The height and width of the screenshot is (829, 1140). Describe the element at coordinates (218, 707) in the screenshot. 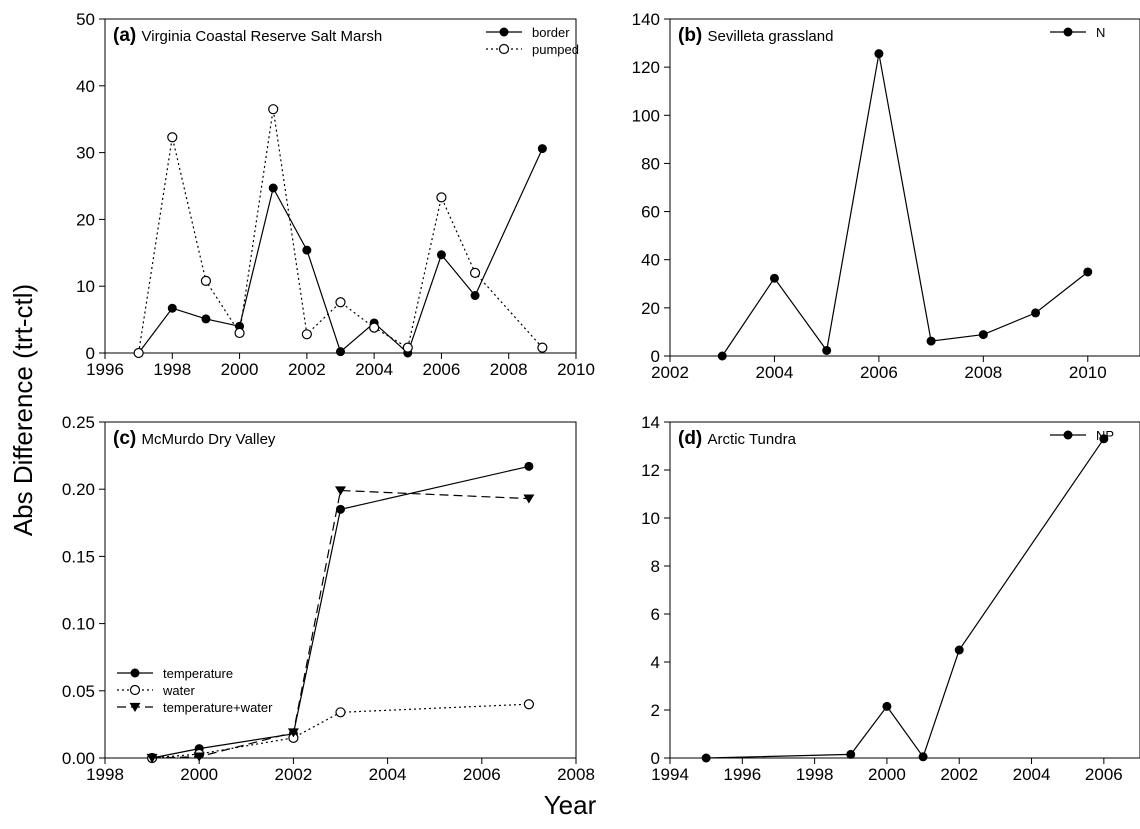

I see `legend-label: temperature+water` at that location.